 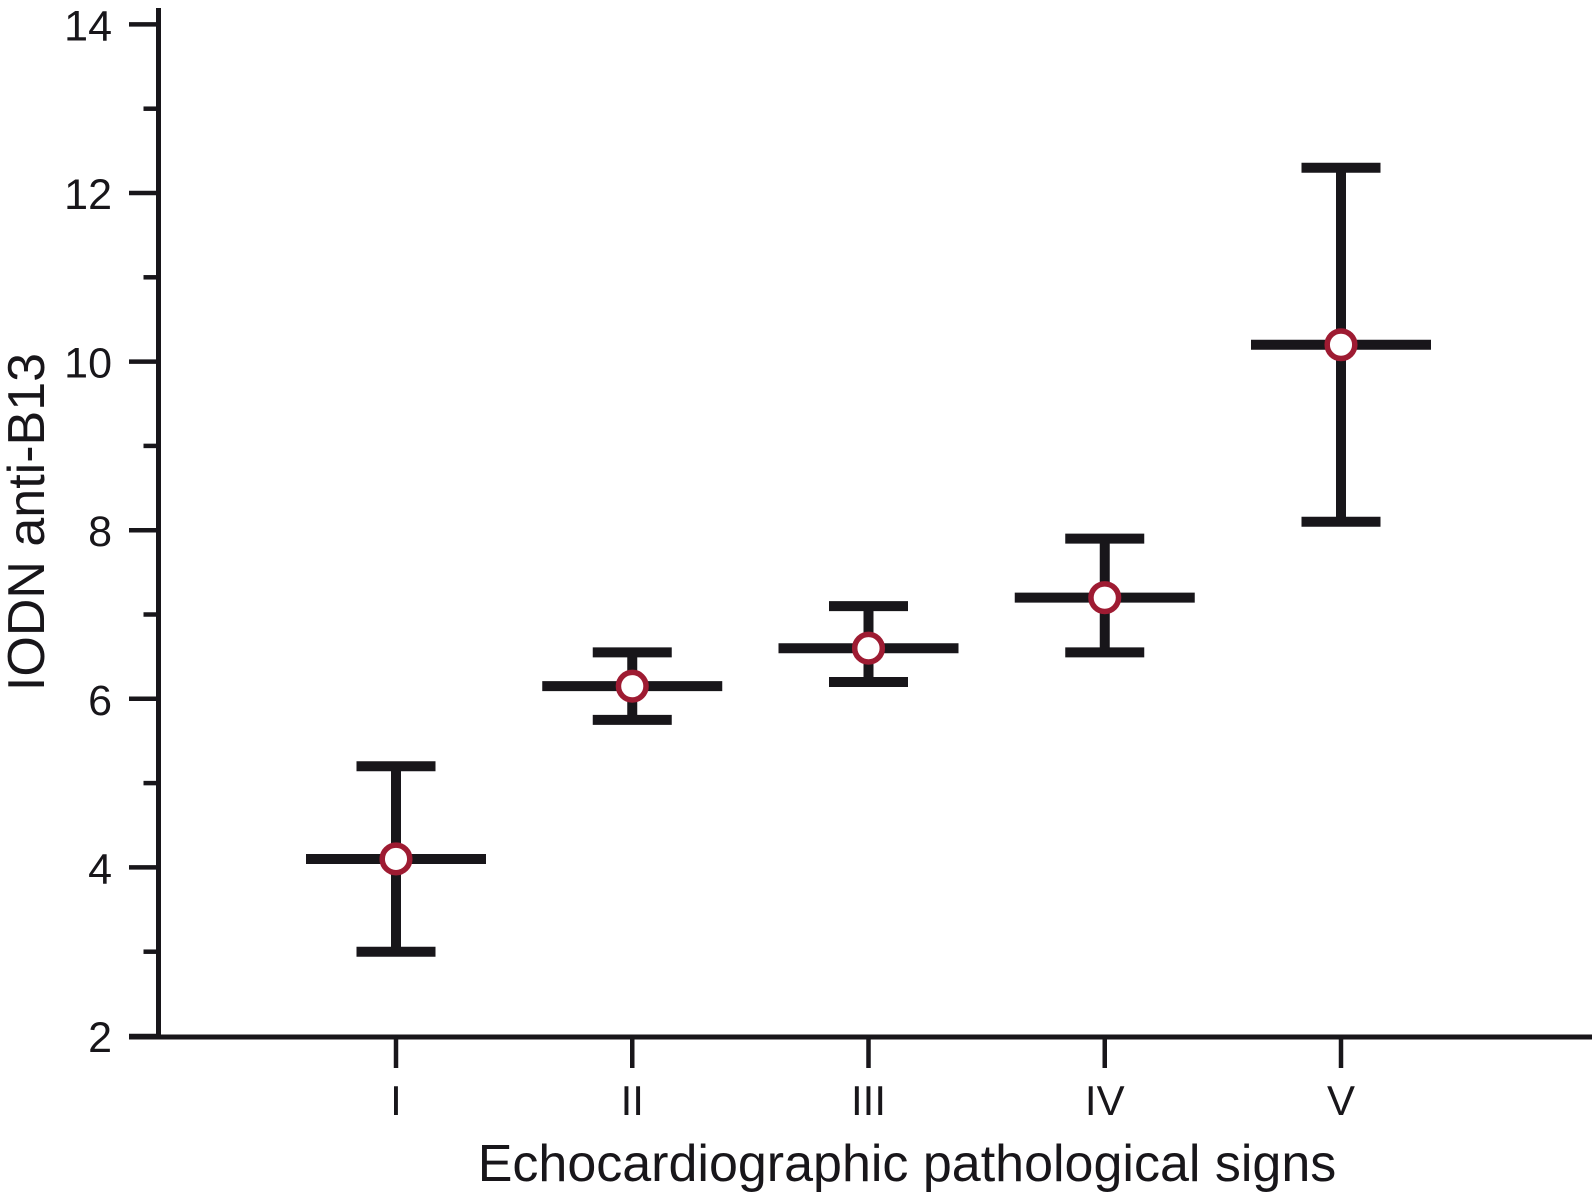 I want to click on y-tick-label: 2, so click(x=100, y=1038).